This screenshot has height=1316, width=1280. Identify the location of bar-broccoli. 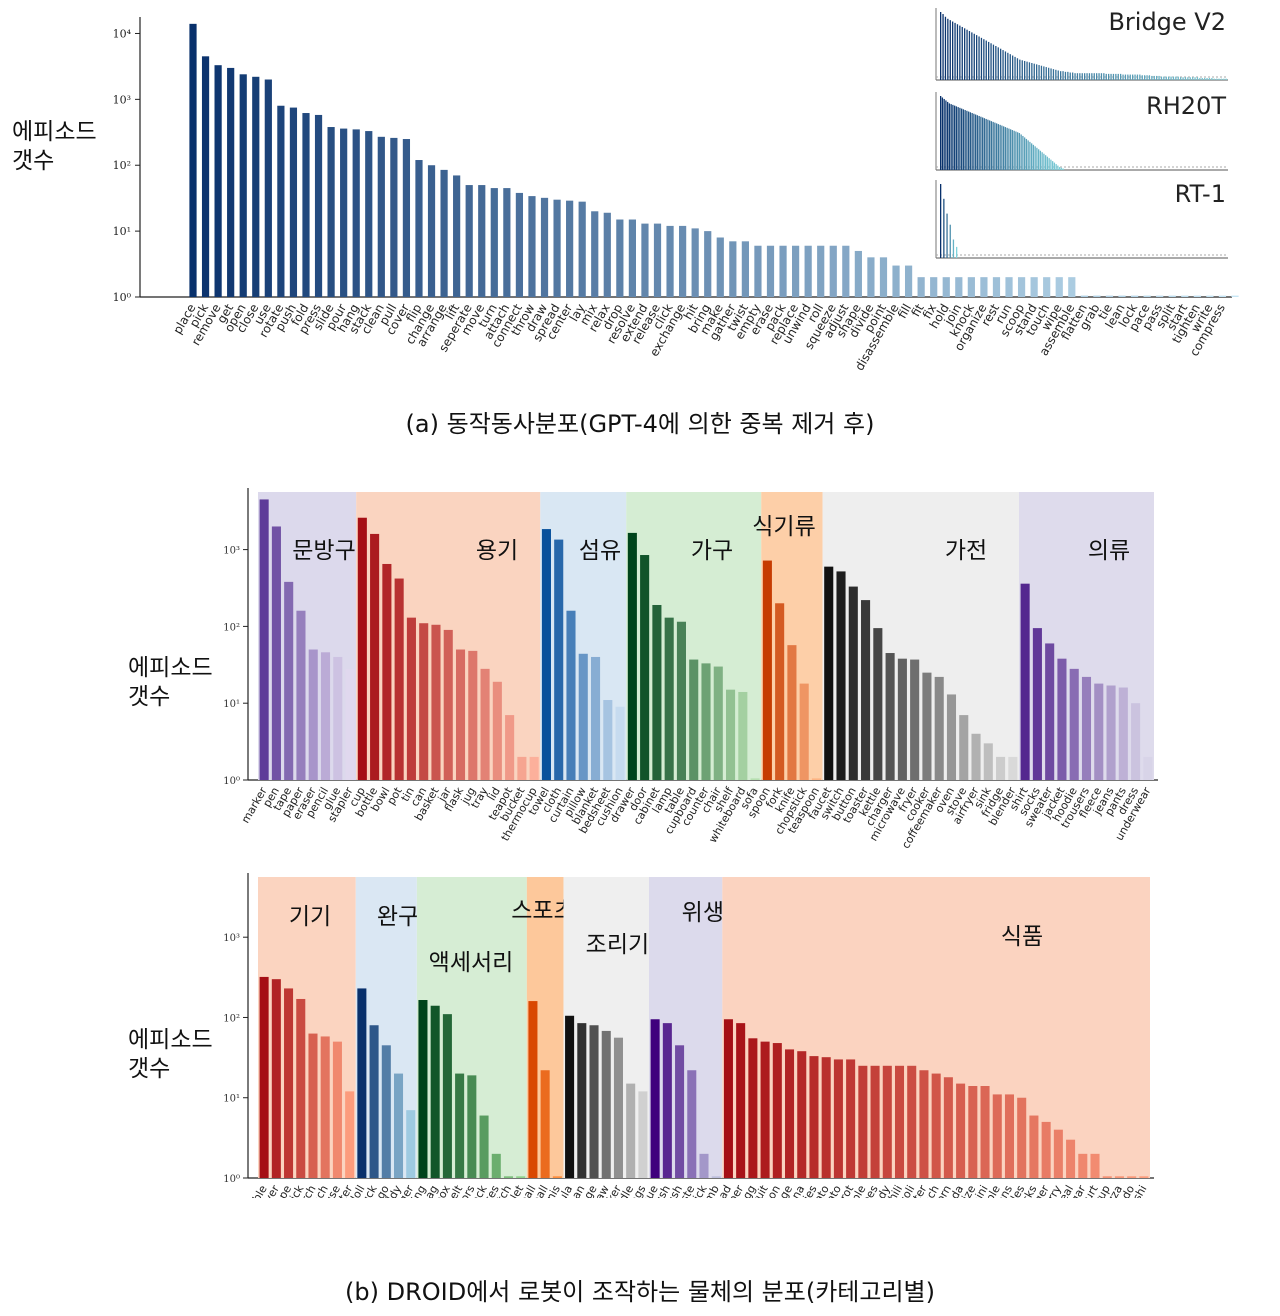
(912, 1121).